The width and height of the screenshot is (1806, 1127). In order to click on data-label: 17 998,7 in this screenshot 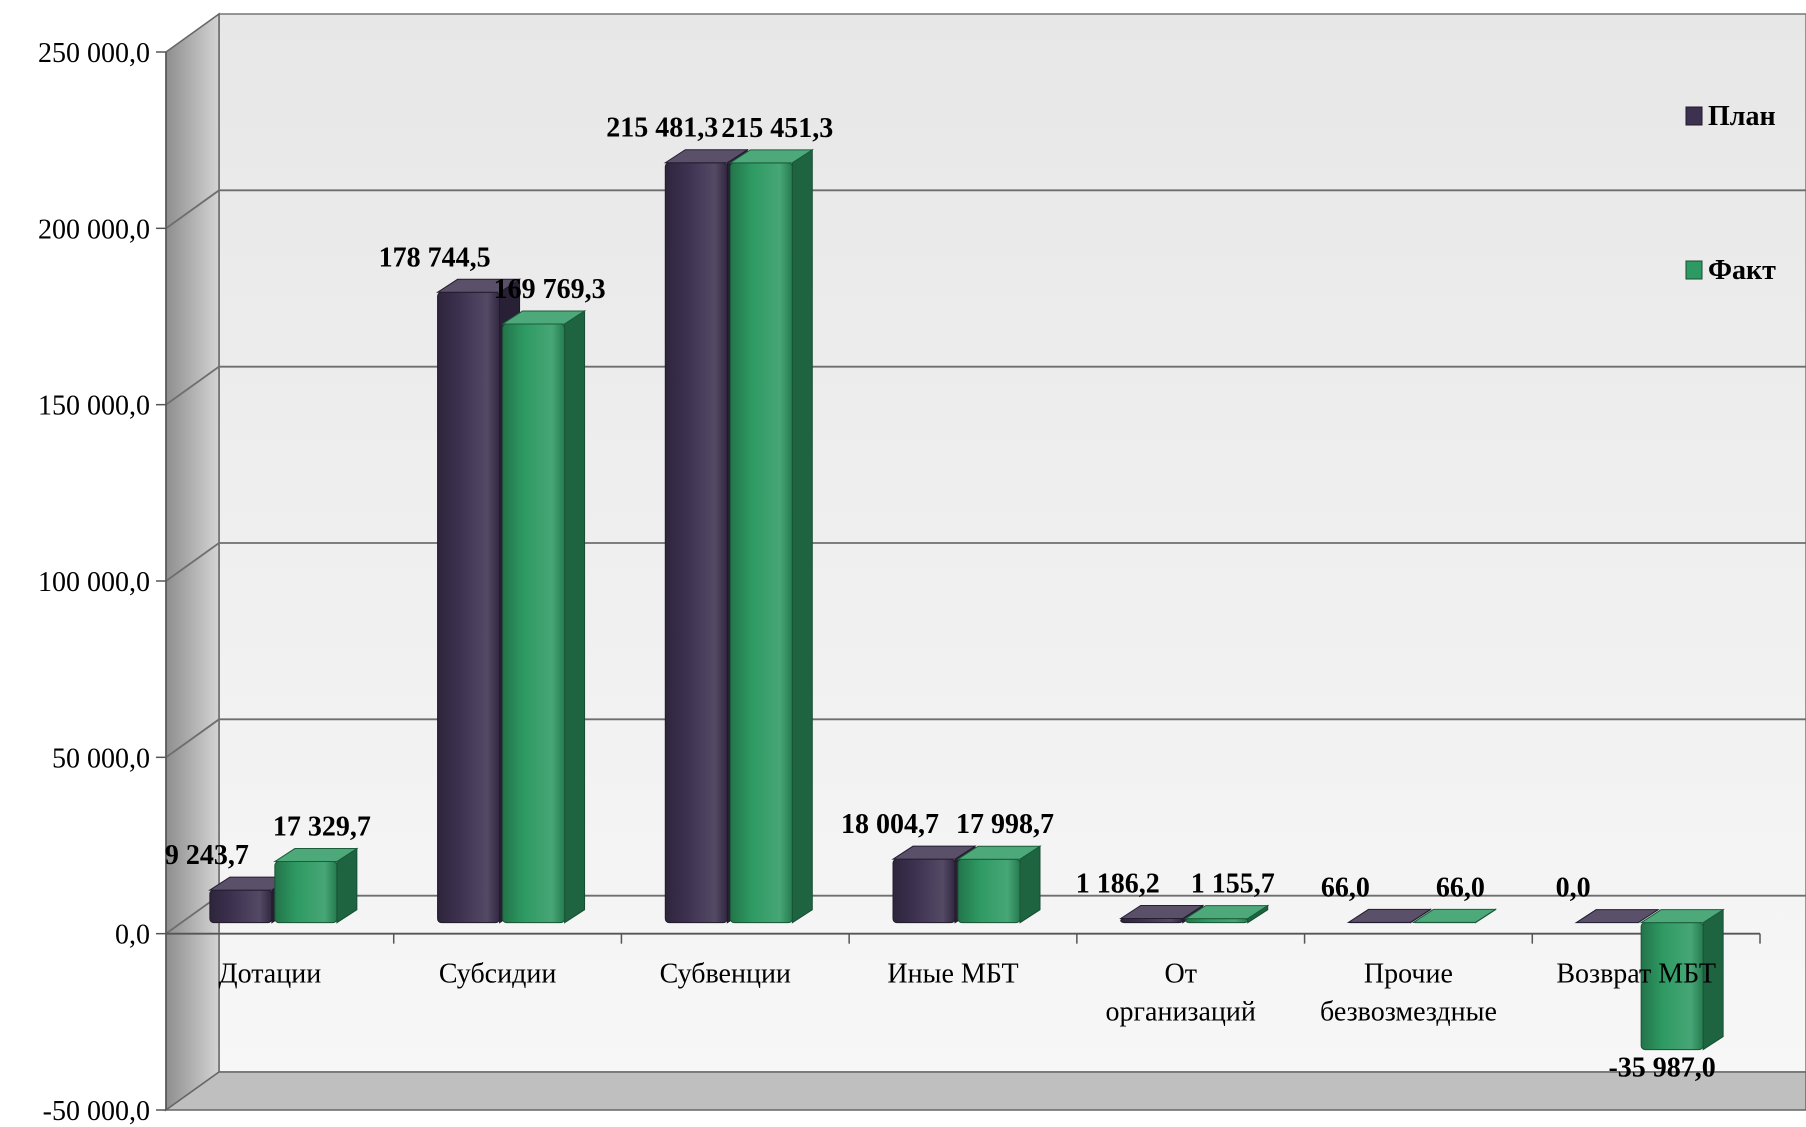, I will do `click(1005, 824)`.